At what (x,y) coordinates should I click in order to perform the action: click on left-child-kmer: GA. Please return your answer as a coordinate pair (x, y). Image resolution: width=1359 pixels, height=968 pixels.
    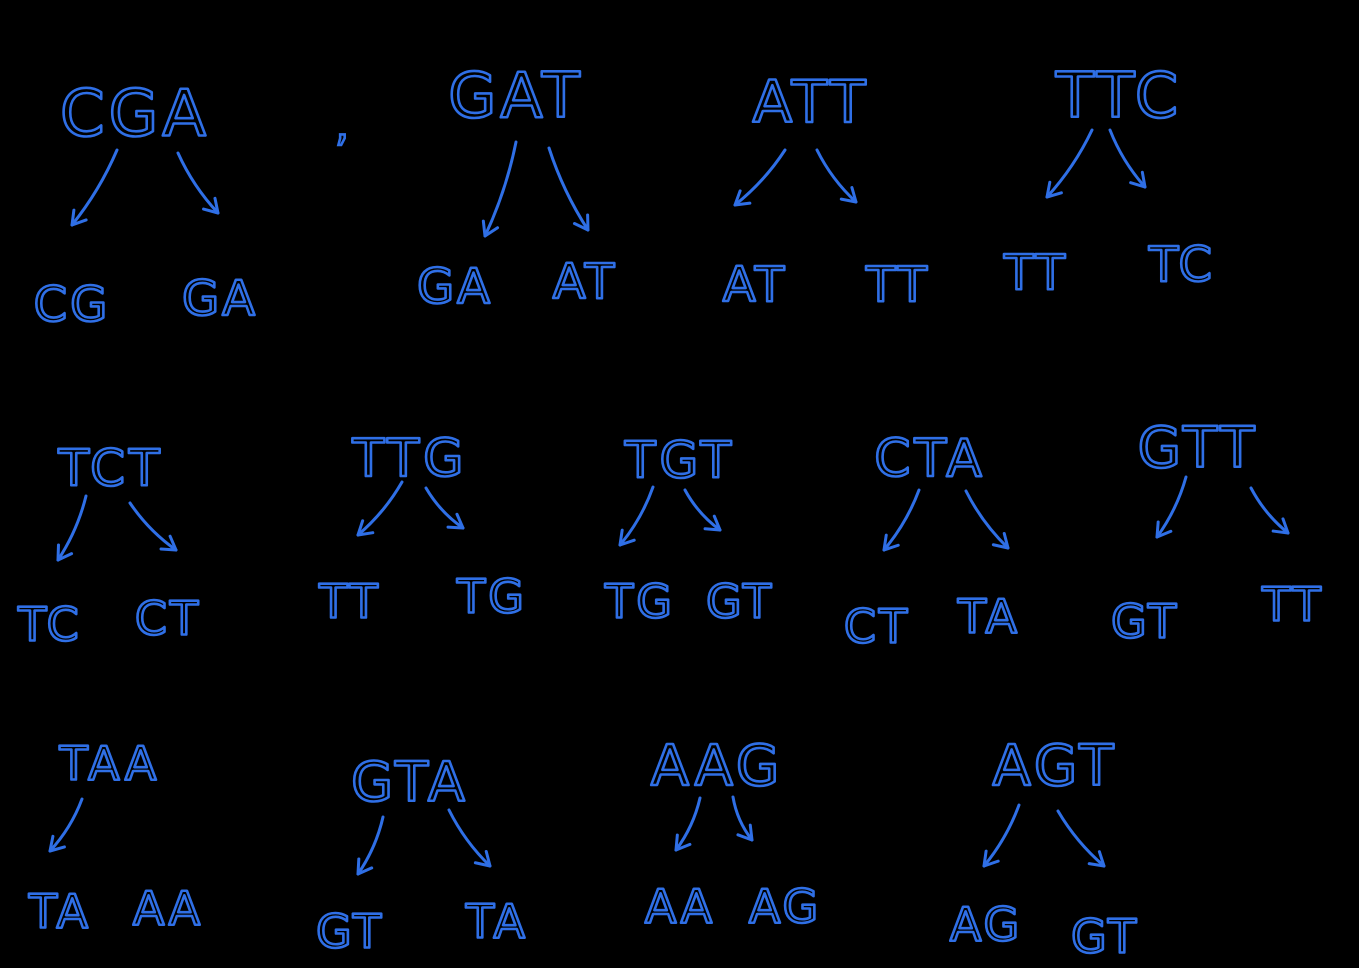
    Looking at the image, I should click on (455, 287).